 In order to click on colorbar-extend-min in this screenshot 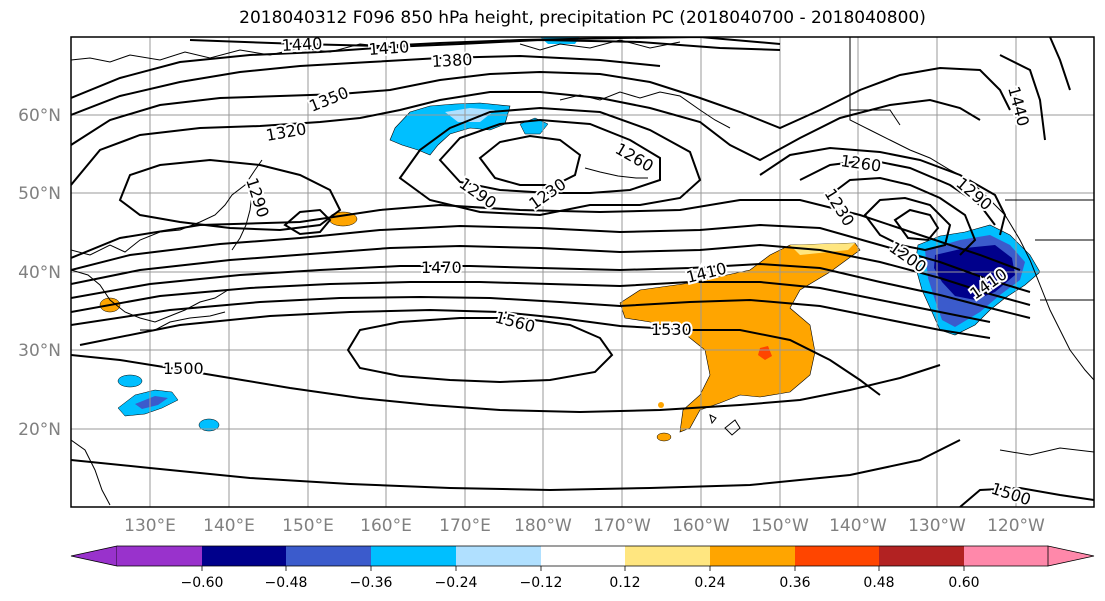, I will do `click(94, 556)`.